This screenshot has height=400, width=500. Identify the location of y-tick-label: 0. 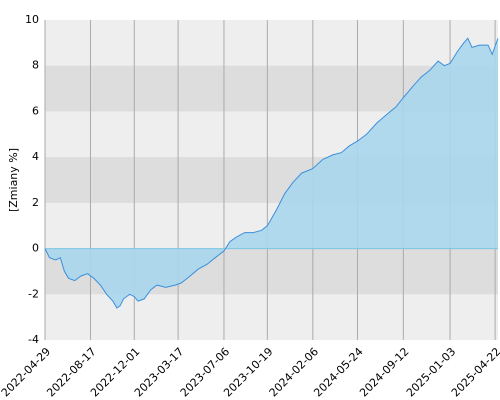
(35, 248).